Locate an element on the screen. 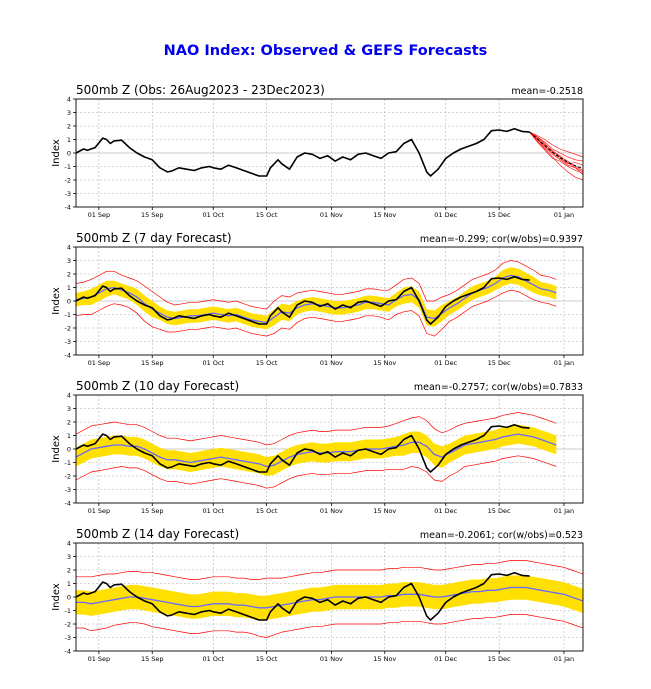 The height and width of the screenshot is (689, 651). figure-title: NAO Index: Observed & GEFS Forecasts is located at coordinates (325, 51).